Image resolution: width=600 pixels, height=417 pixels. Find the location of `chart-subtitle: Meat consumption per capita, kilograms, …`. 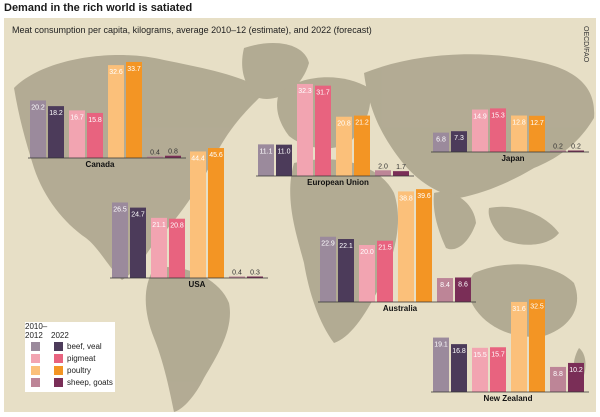

chart-subtitle: Meat consumption per capita, kilograms, … is located at coordinates (192, 30).